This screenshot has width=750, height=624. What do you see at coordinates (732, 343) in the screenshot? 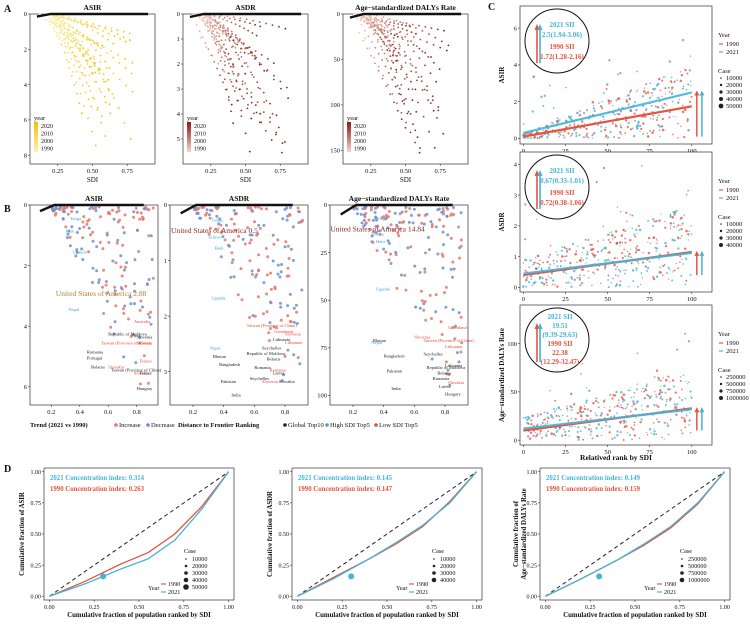
I see `legend-year-label: 1990` at bounding box center [732, 343].